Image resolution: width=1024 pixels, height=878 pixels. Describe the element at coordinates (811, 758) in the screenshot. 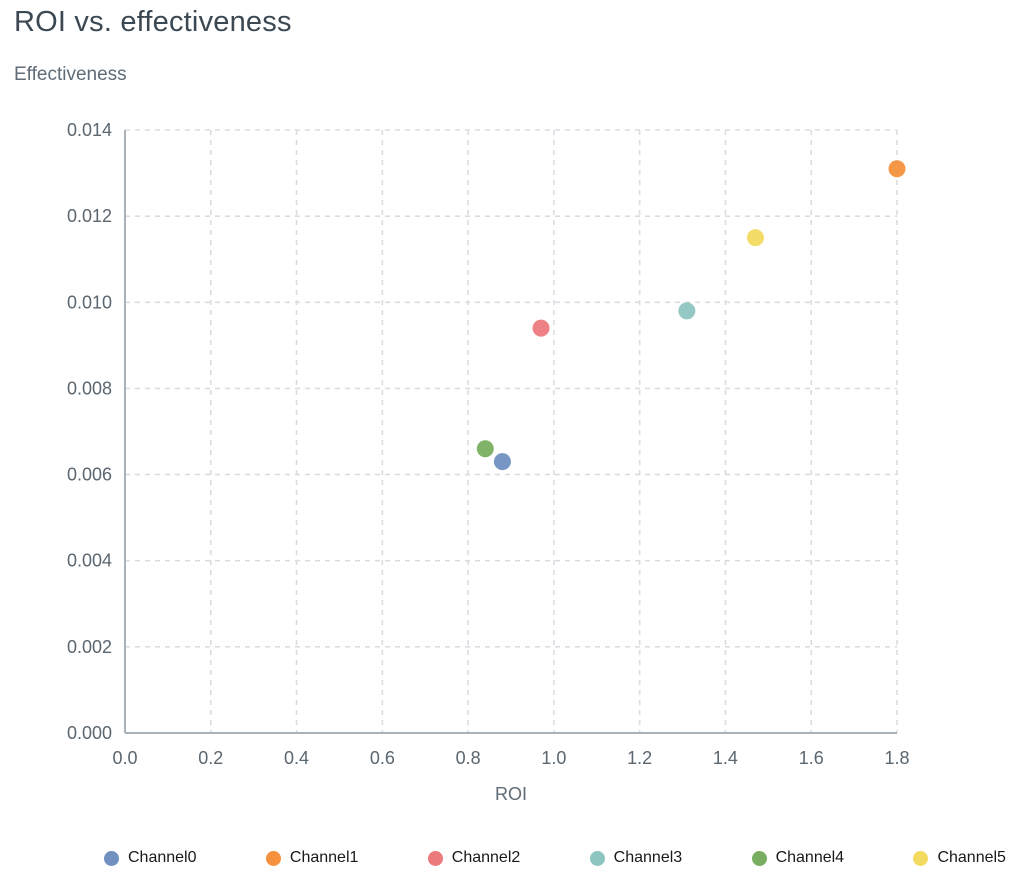

I see `x-tick-label: 1.6` at that location.